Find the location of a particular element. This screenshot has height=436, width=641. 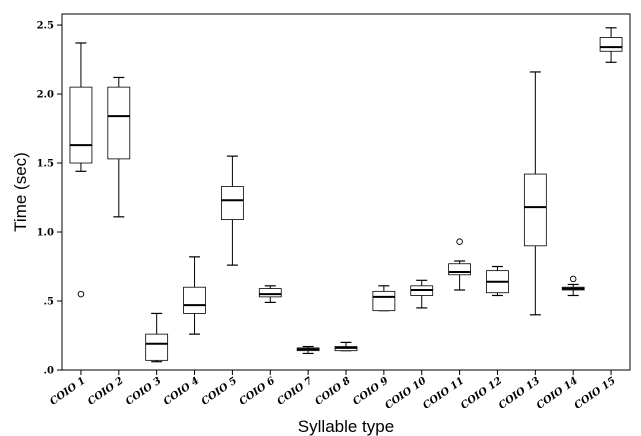

y-tick-label: .5 is located at coordinates (49, 302).